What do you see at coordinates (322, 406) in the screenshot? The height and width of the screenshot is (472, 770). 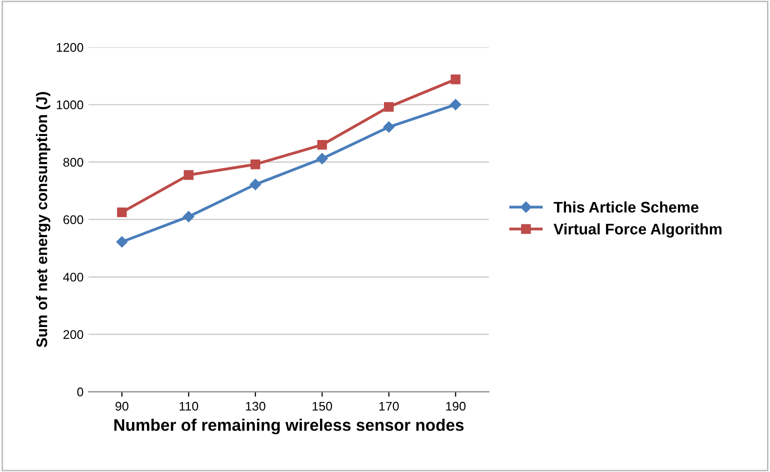 I see `x-tick-label: 150` at bounding box center [322, 406].